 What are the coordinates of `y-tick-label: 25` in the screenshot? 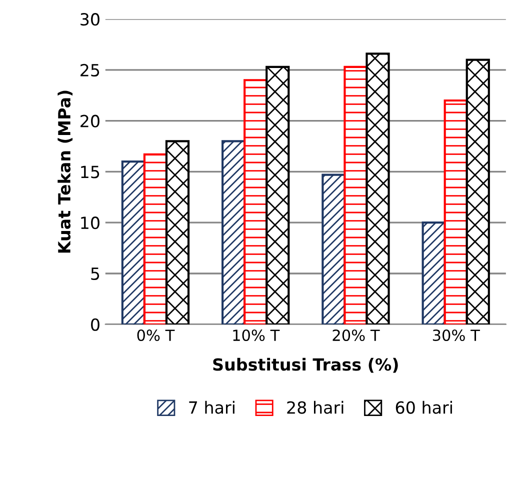 It's located at (90, 70).